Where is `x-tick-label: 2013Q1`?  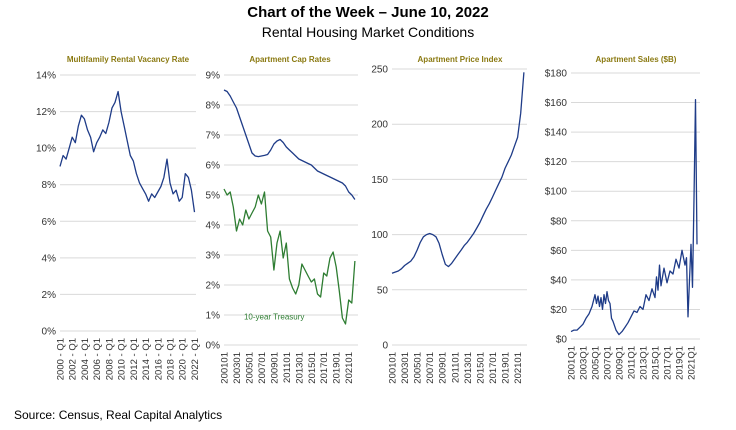 x-tick-label: 2013Q1 is located at coordinates (644, 363).